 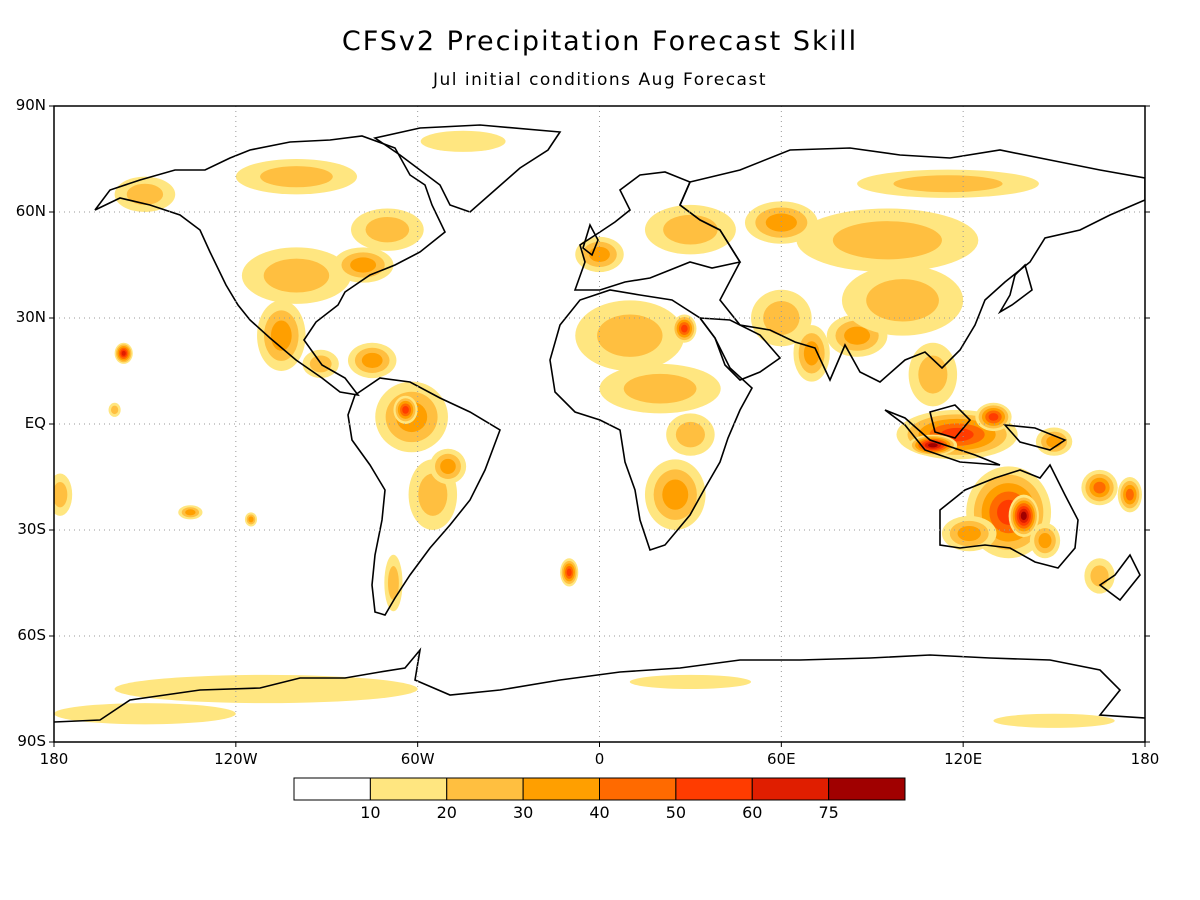 I want to click on colorbar-label-20: 20, so click(x=446, y=812).